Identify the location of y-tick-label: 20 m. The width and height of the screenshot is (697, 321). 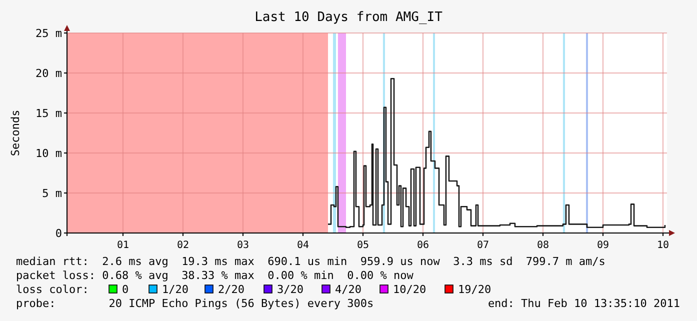
(49, 73).